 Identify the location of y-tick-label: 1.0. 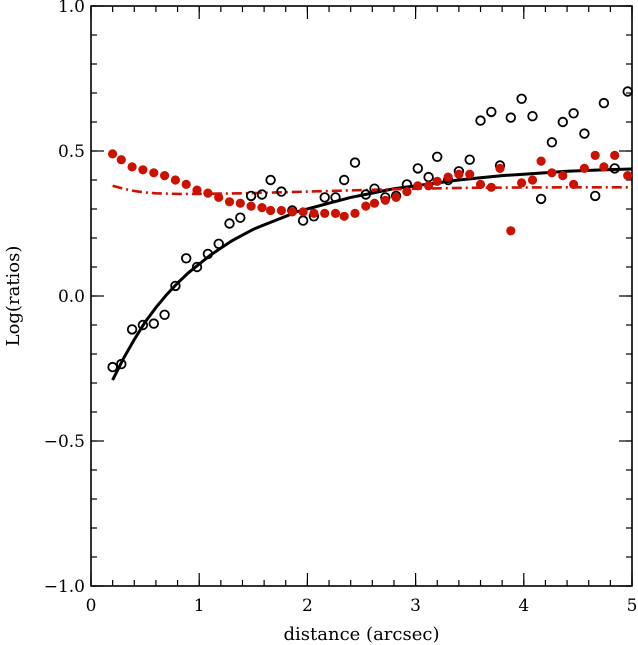
(71, 8).